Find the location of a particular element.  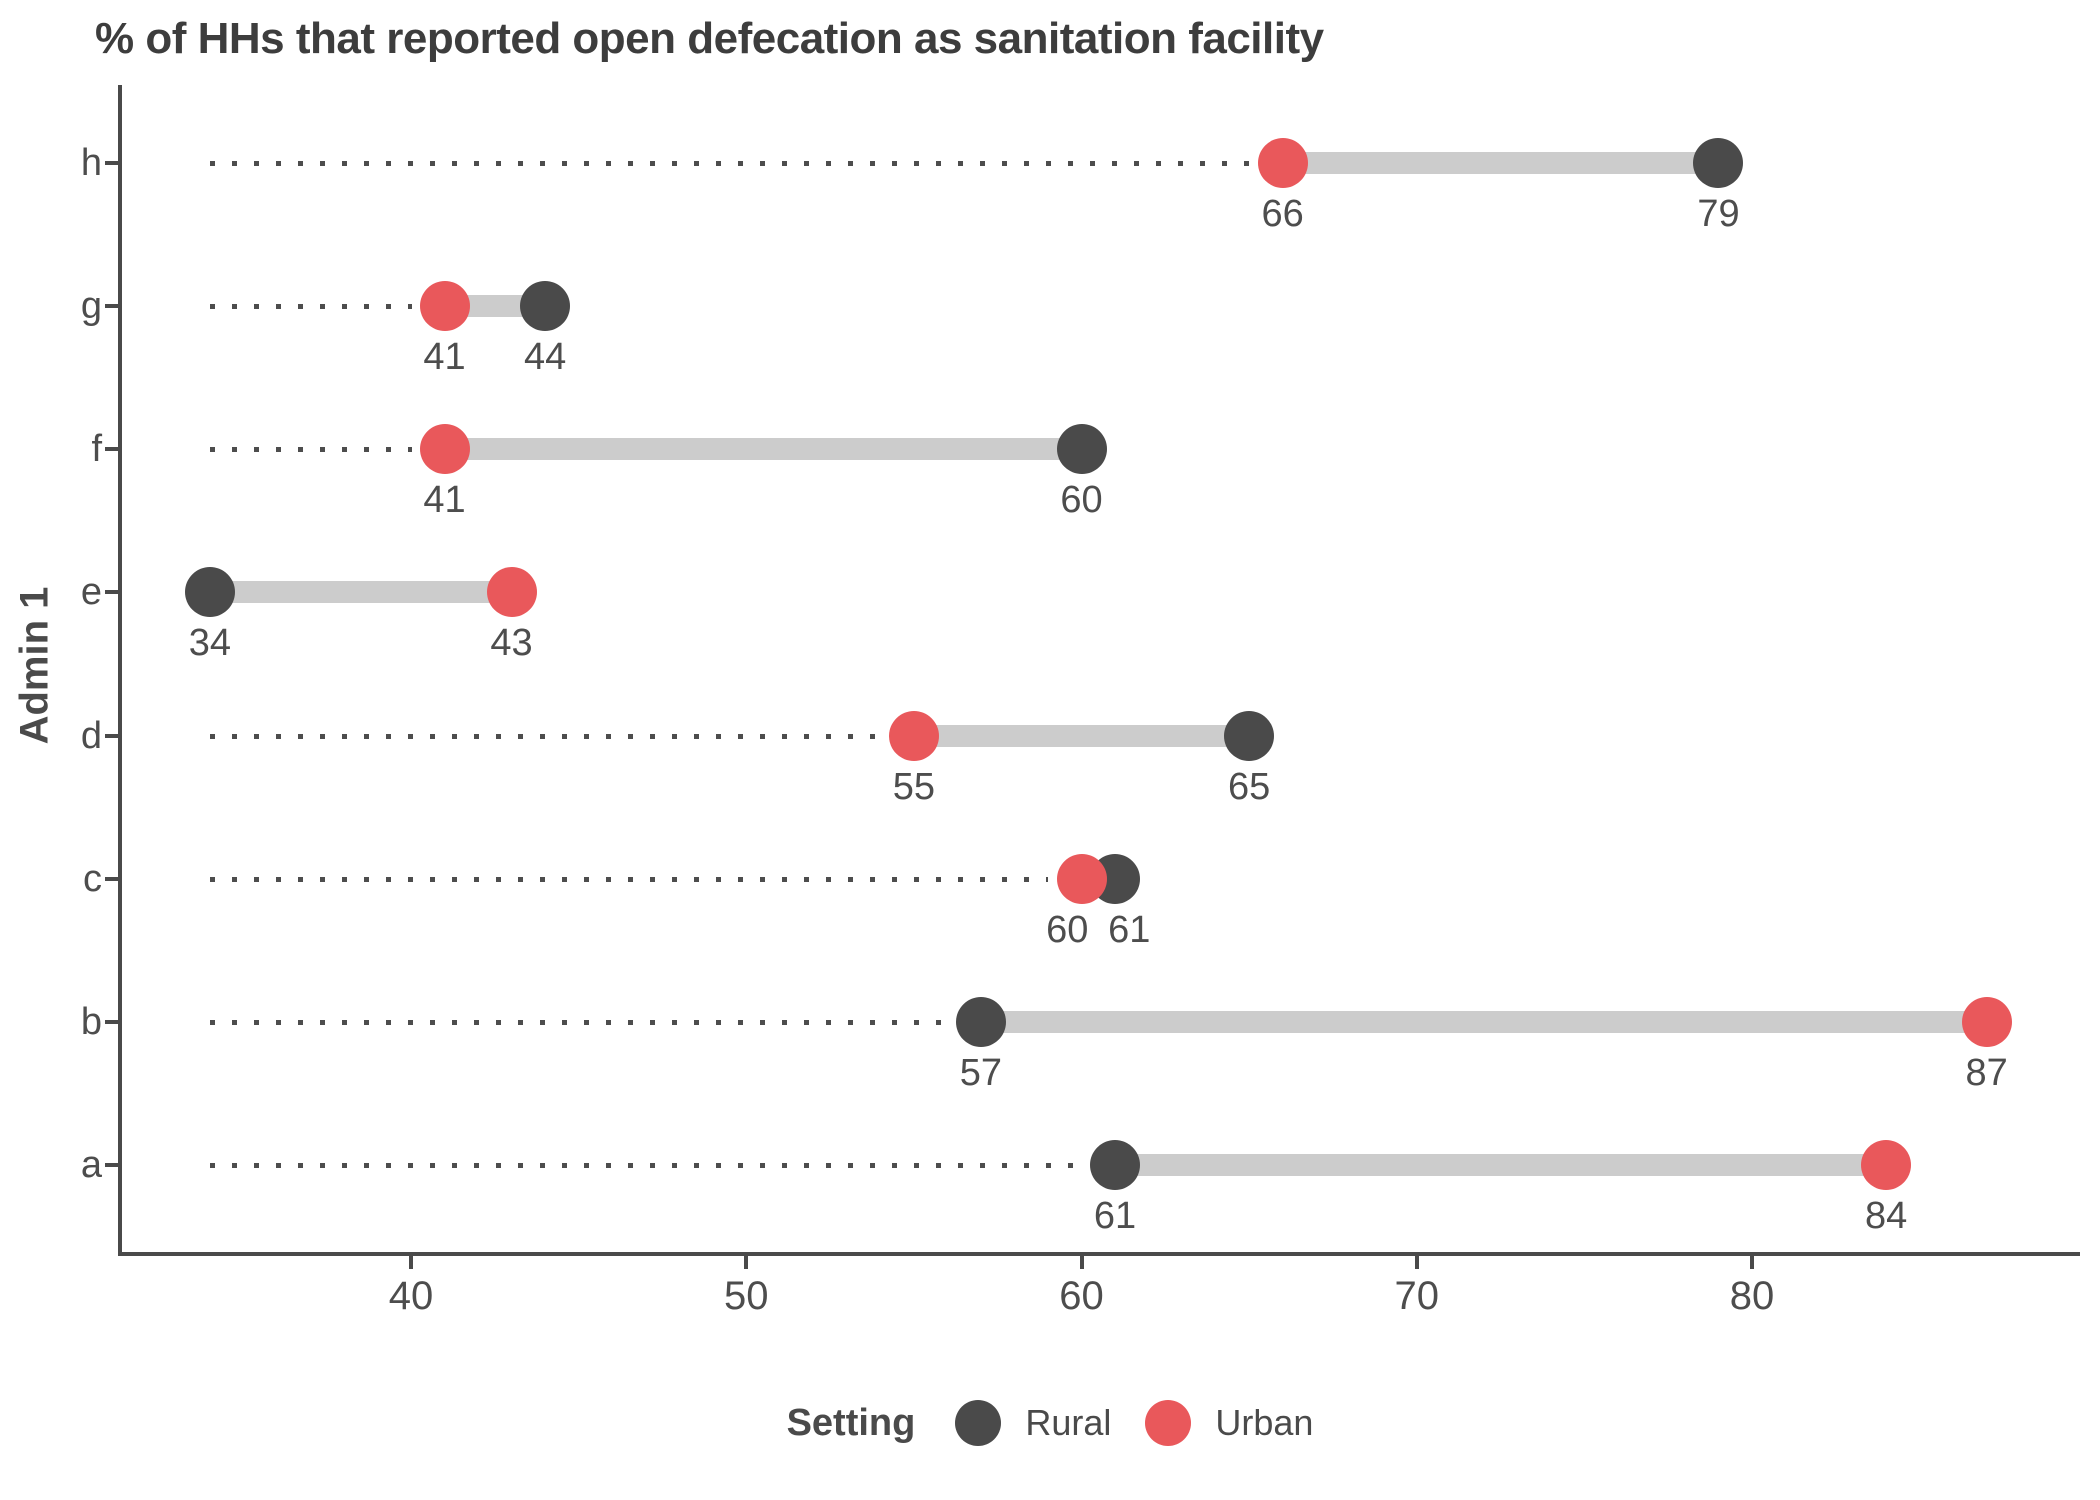

rural-value-label: 65 is located at coordinates (1249, 786).